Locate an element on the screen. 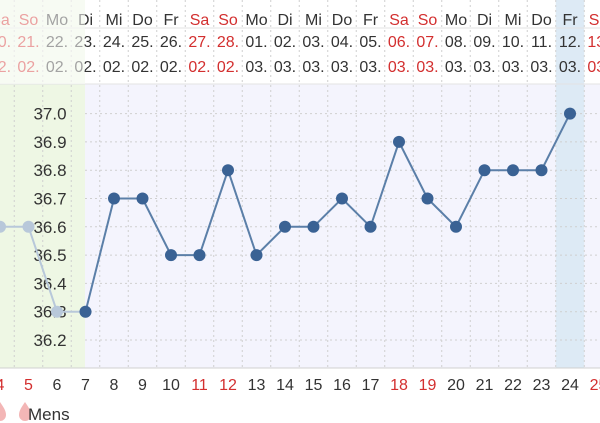  date-label: 28. is located at coordinates (228, 42).